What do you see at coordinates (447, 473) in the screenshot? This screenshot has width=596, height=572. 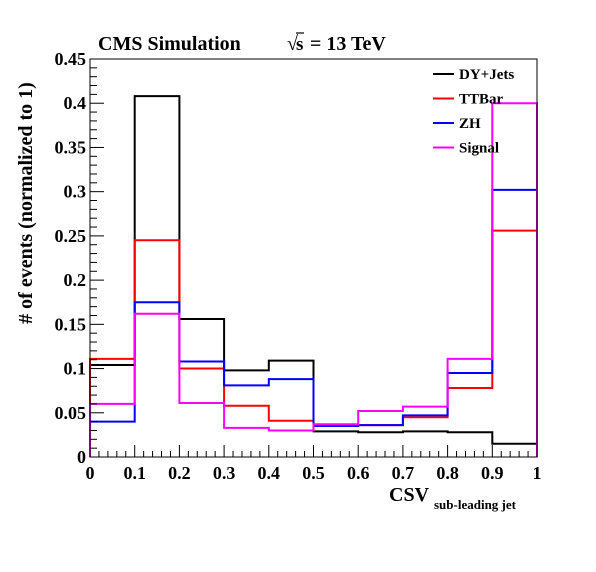 I see `x-tick-label: 0.8` at bounding box center [447, 473].